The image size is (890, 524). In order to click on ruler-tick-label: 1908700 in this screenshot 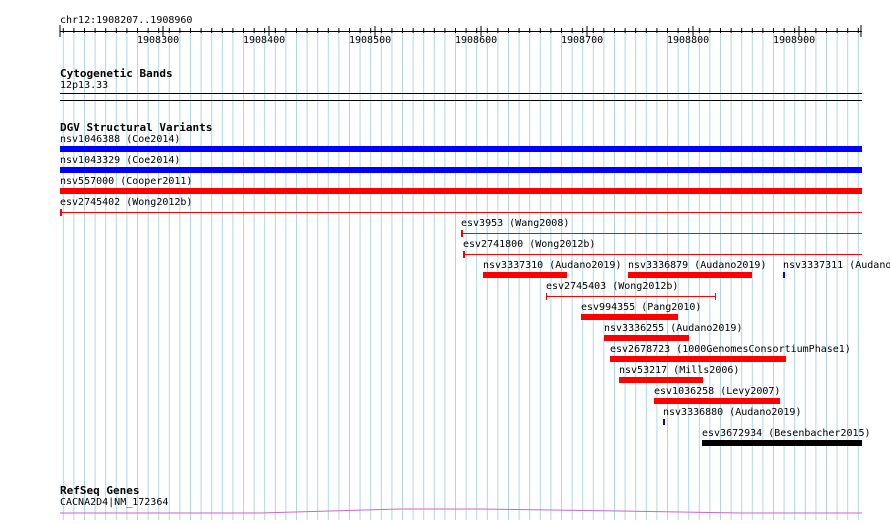, I will do `click(582, 40)`.